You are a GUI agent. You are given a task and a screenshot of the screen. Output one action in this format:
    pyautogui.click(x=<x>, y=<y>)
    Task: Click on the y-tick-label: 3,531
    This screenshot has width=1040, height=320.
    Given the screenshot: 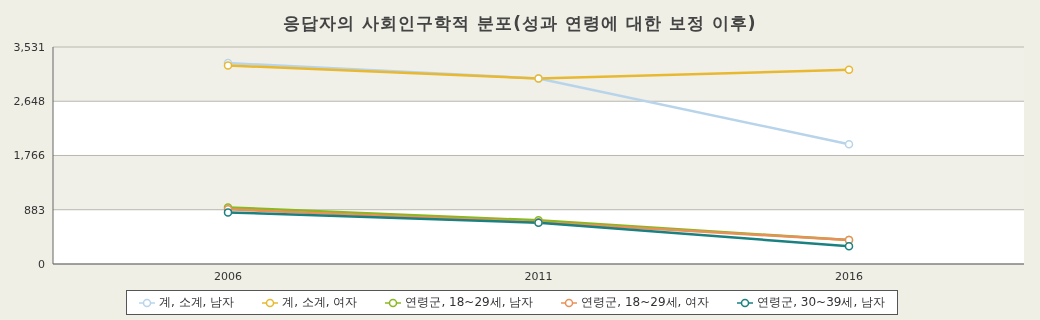 What is the action you would take?
    pyautogui.click(x=29, y=47)
    